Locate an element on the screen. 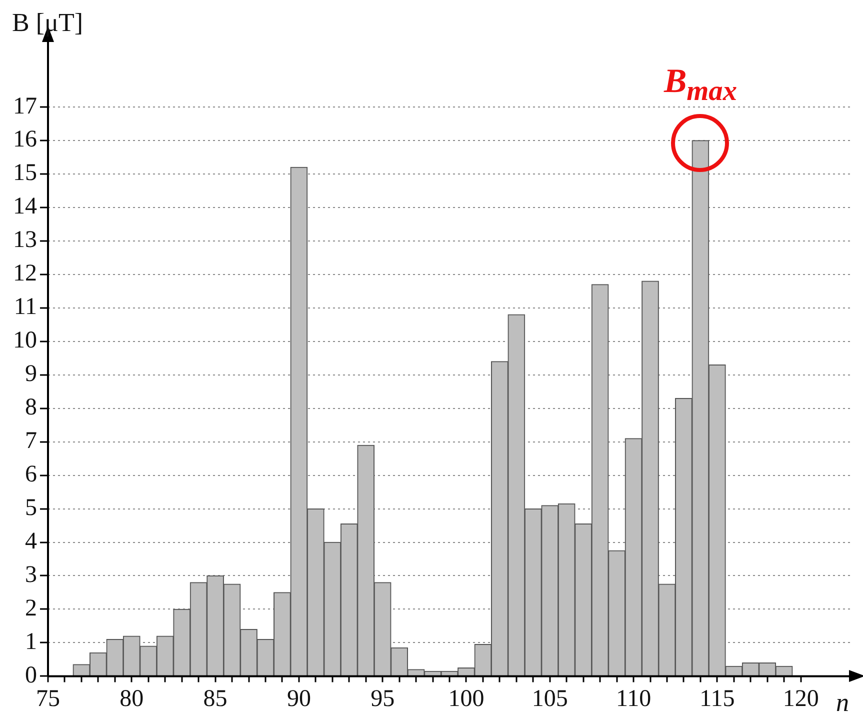 This screenshot has height=727, width=863. y-tick-label: 17 is located at coordinates (25, 106).